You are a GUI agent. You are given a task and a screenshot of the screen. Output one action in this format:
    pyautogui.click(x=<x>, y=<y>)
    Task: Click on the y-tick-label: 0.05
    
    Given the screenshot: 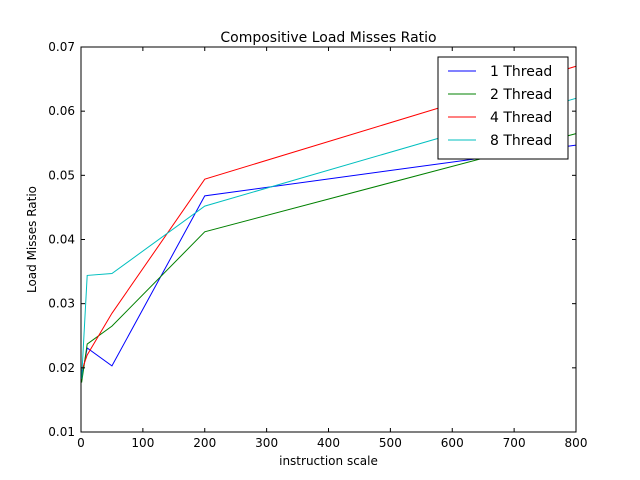 What is the action you would take?
    pyautogui.click(x=61, y=175)
    